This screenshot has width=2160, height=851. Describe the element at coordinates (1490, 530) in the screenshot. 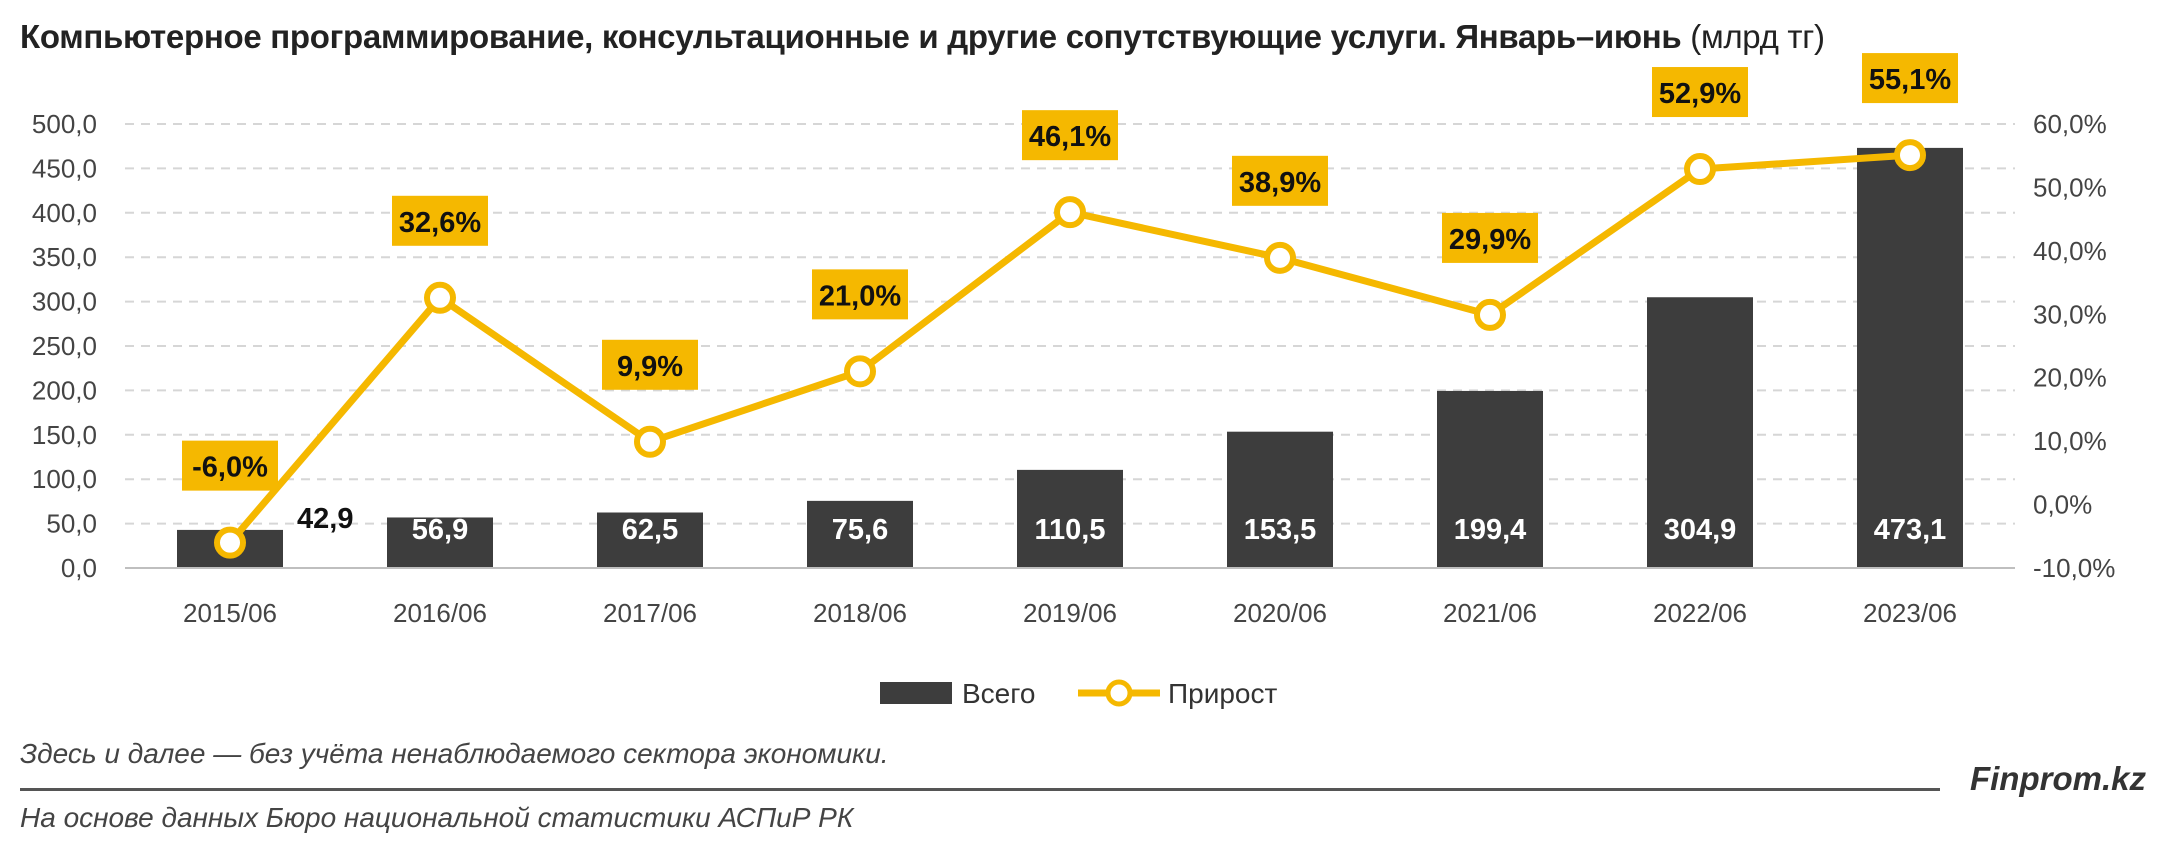

I see `bar-data-label: 199,4` at that location.